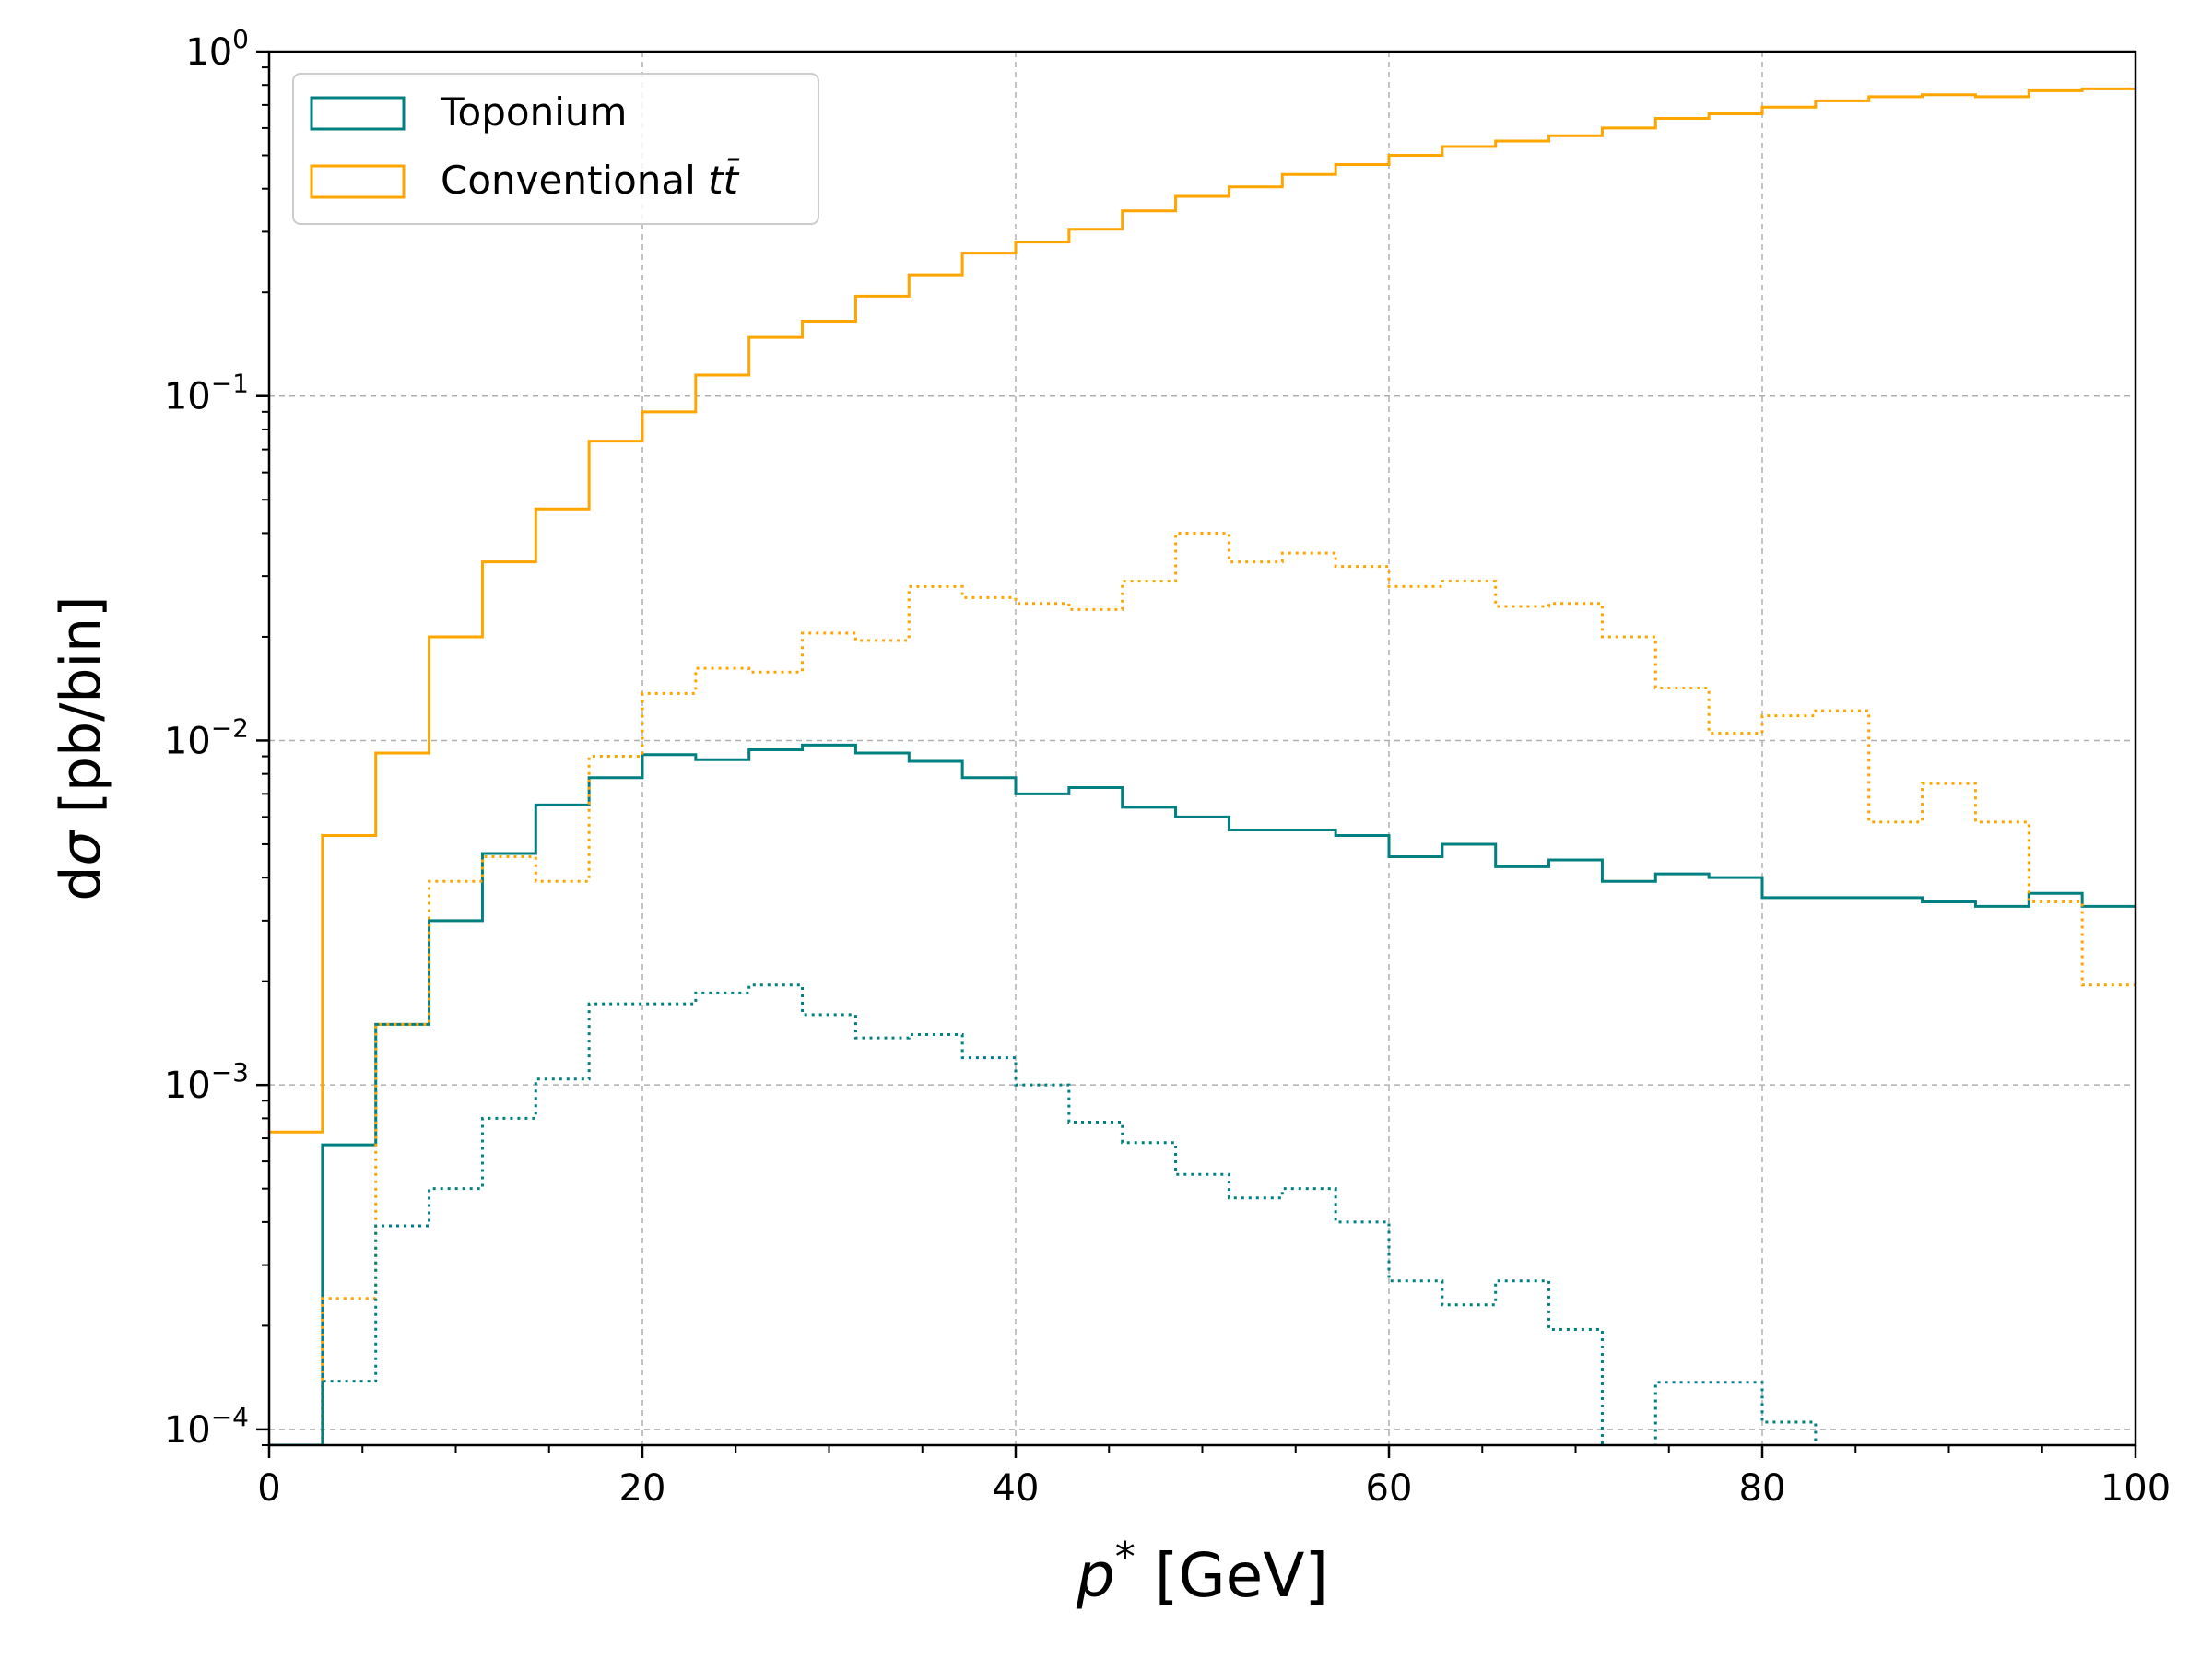  I want to click on y-tick-label: 10⁻⁴, so click(206, 1427).